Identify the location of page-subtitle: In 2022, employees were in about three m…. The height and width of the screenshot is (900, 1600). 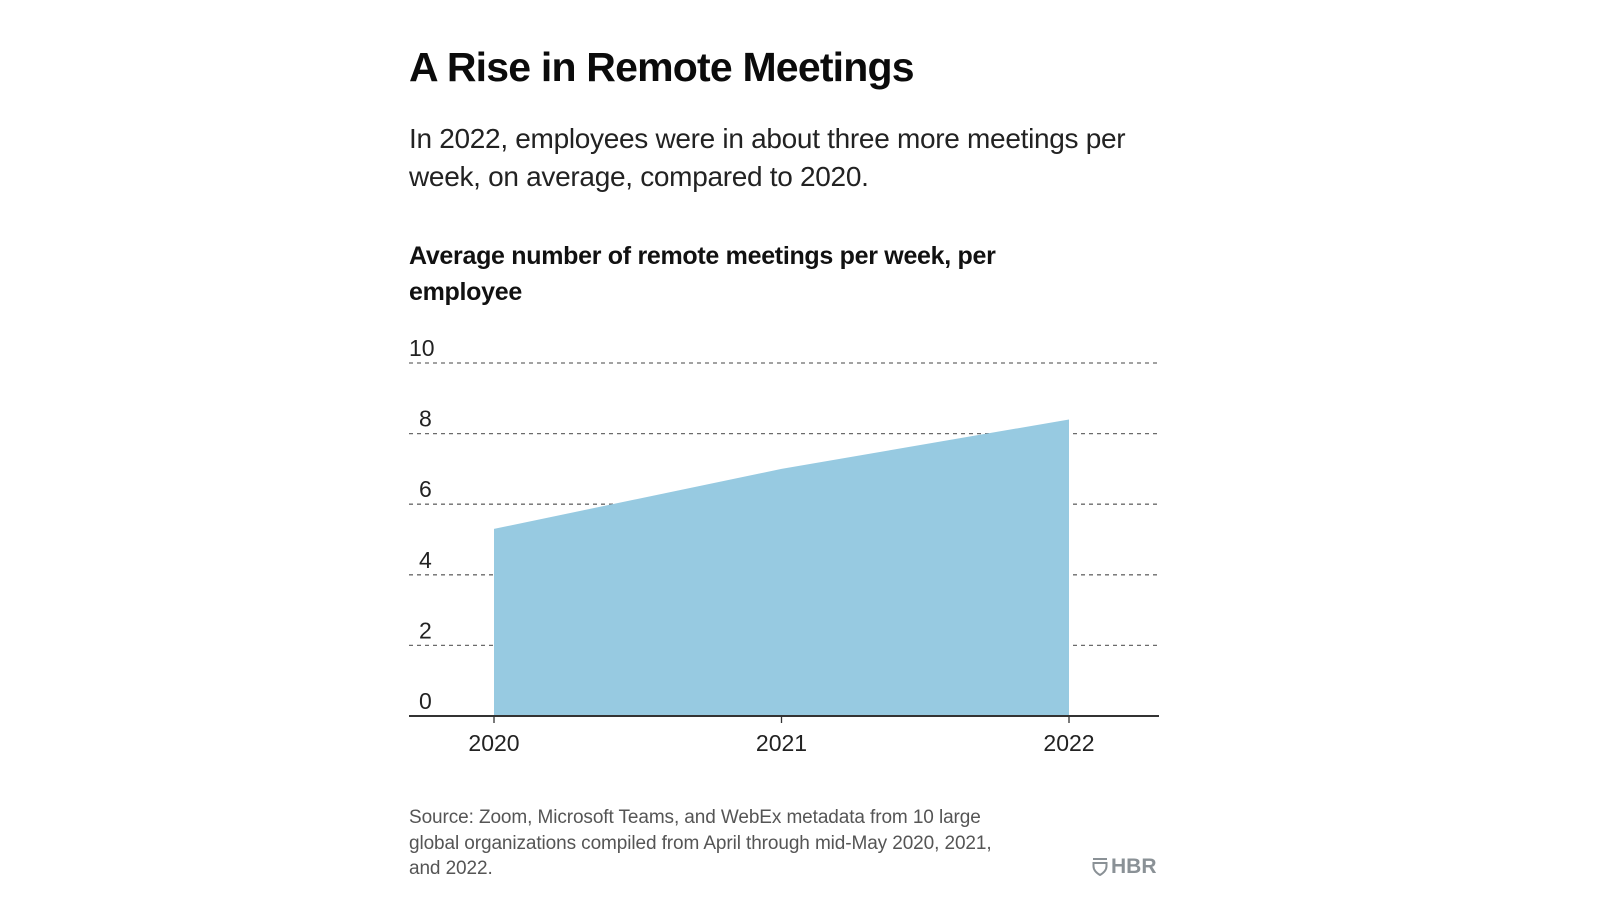
(767, 157).